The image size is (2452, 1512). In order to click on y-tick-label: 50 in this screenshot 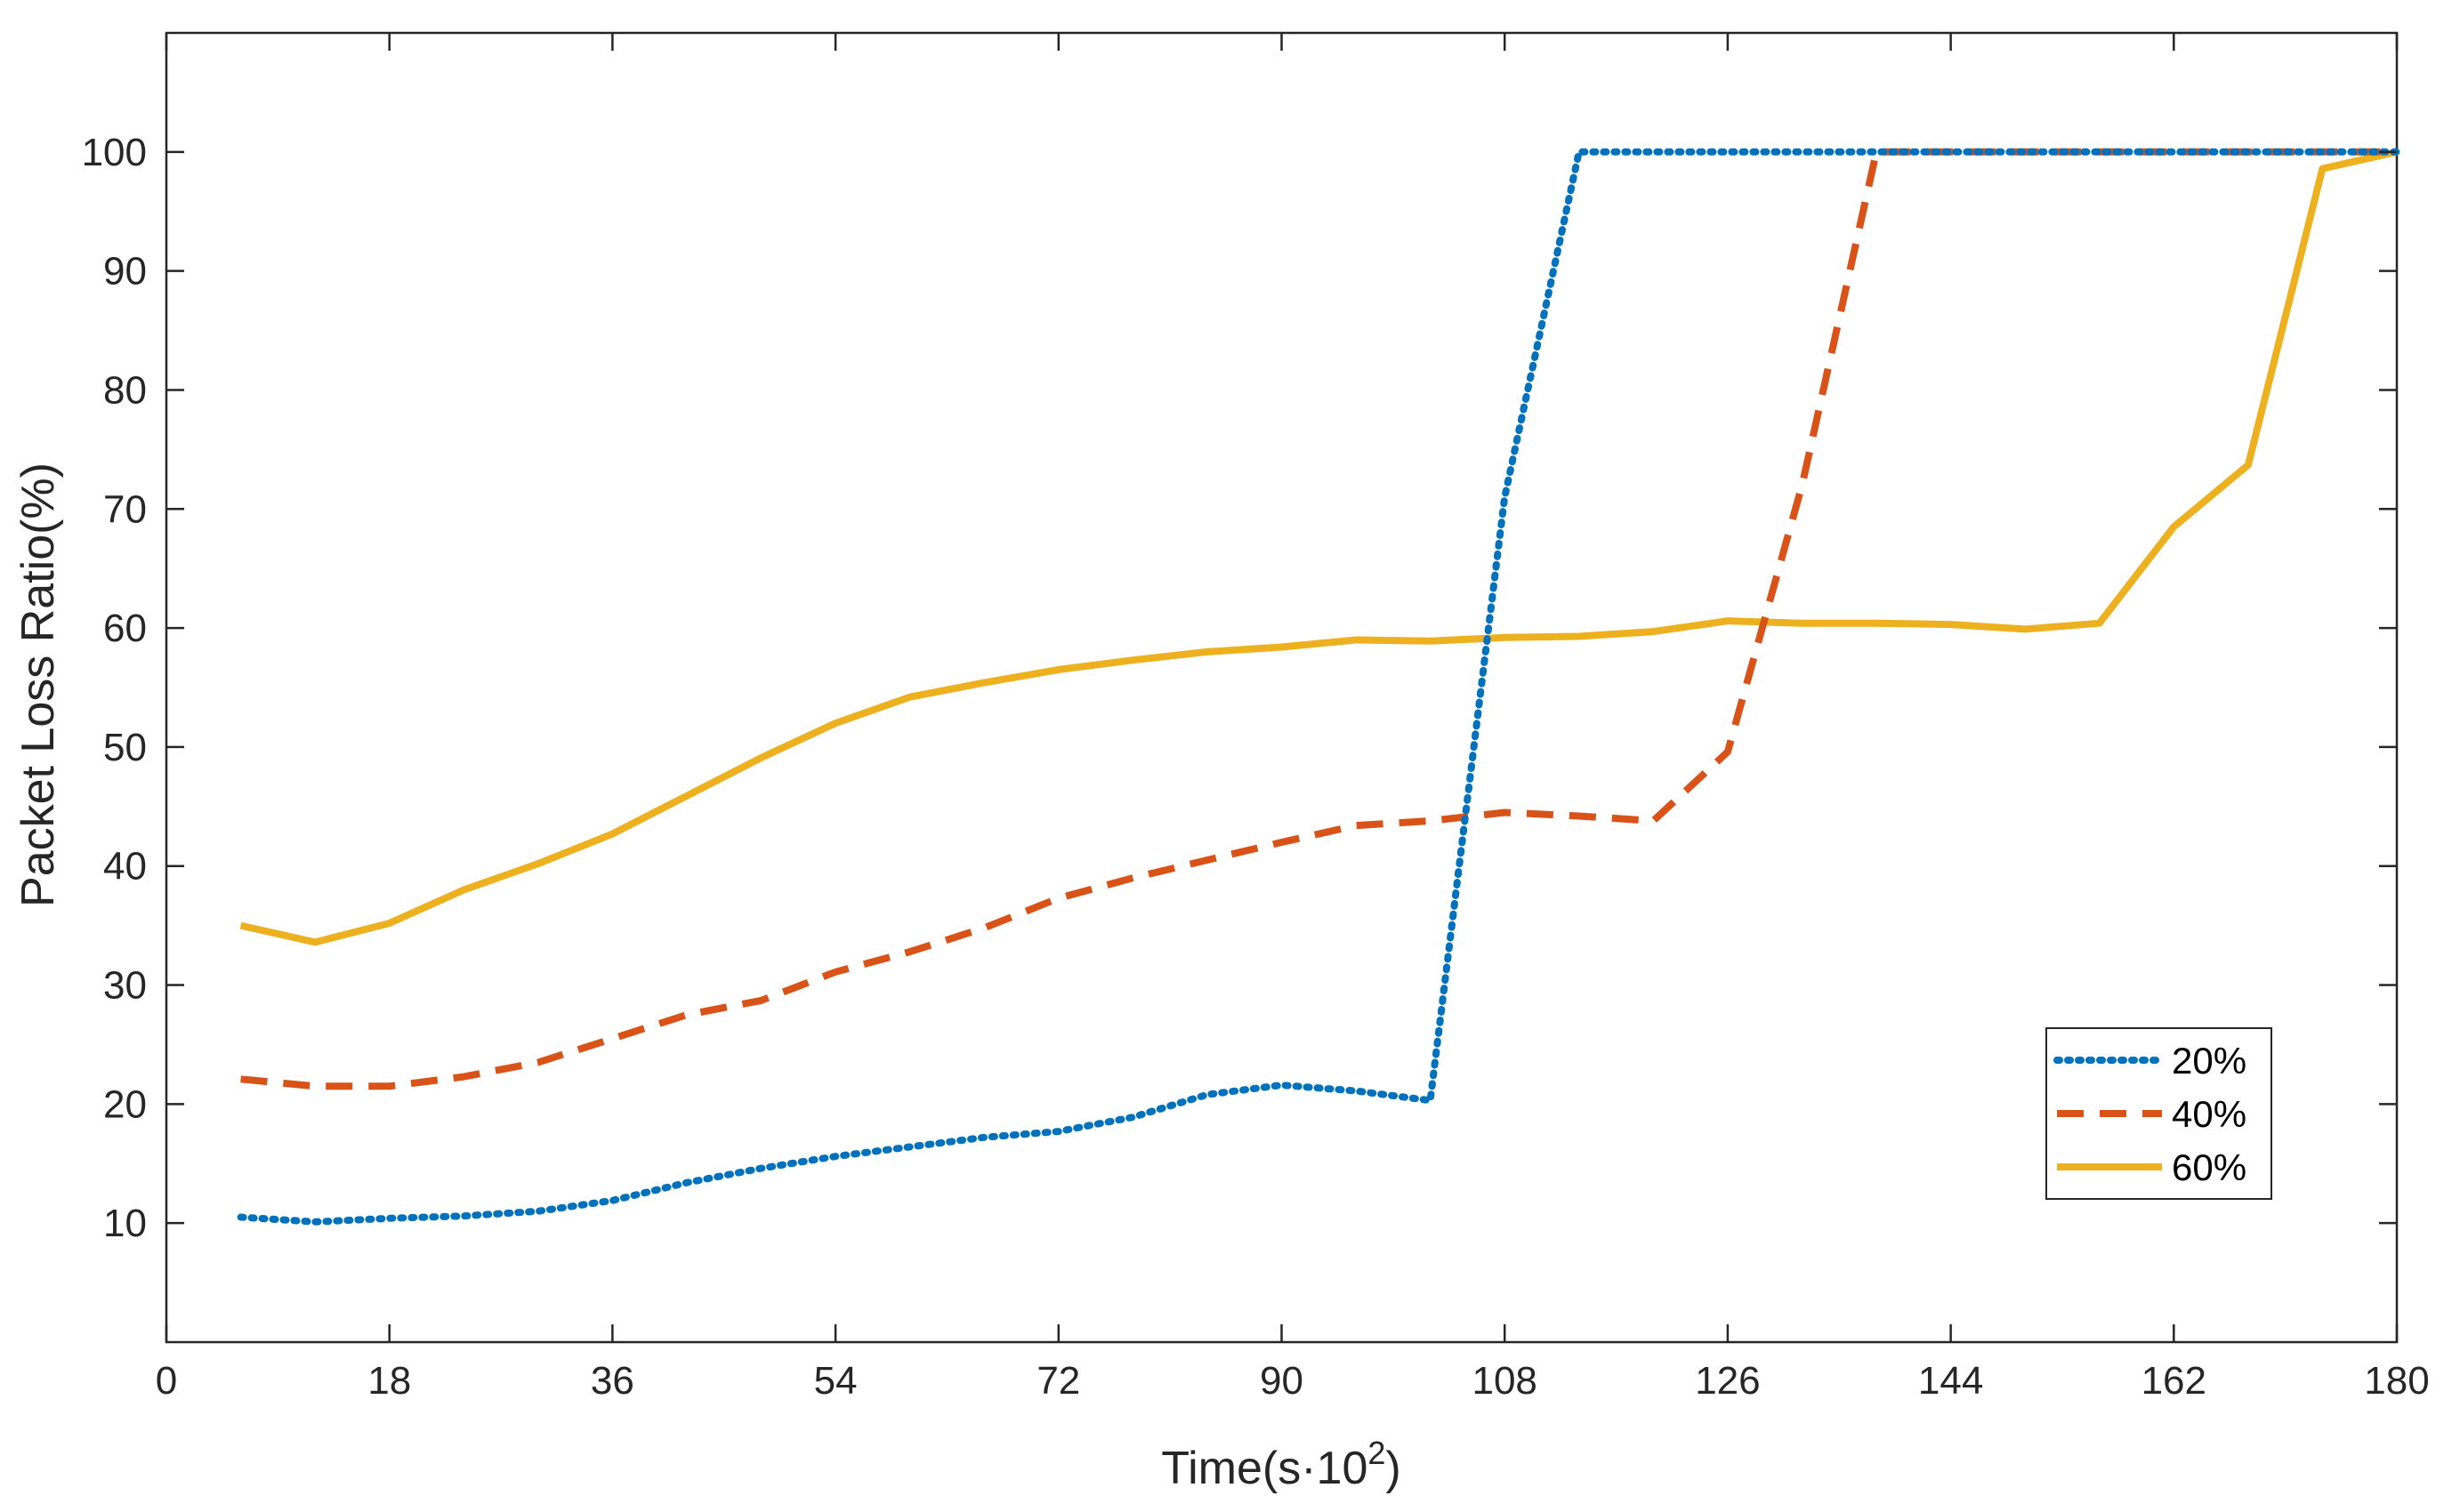, I will do `click(125, 747)`.